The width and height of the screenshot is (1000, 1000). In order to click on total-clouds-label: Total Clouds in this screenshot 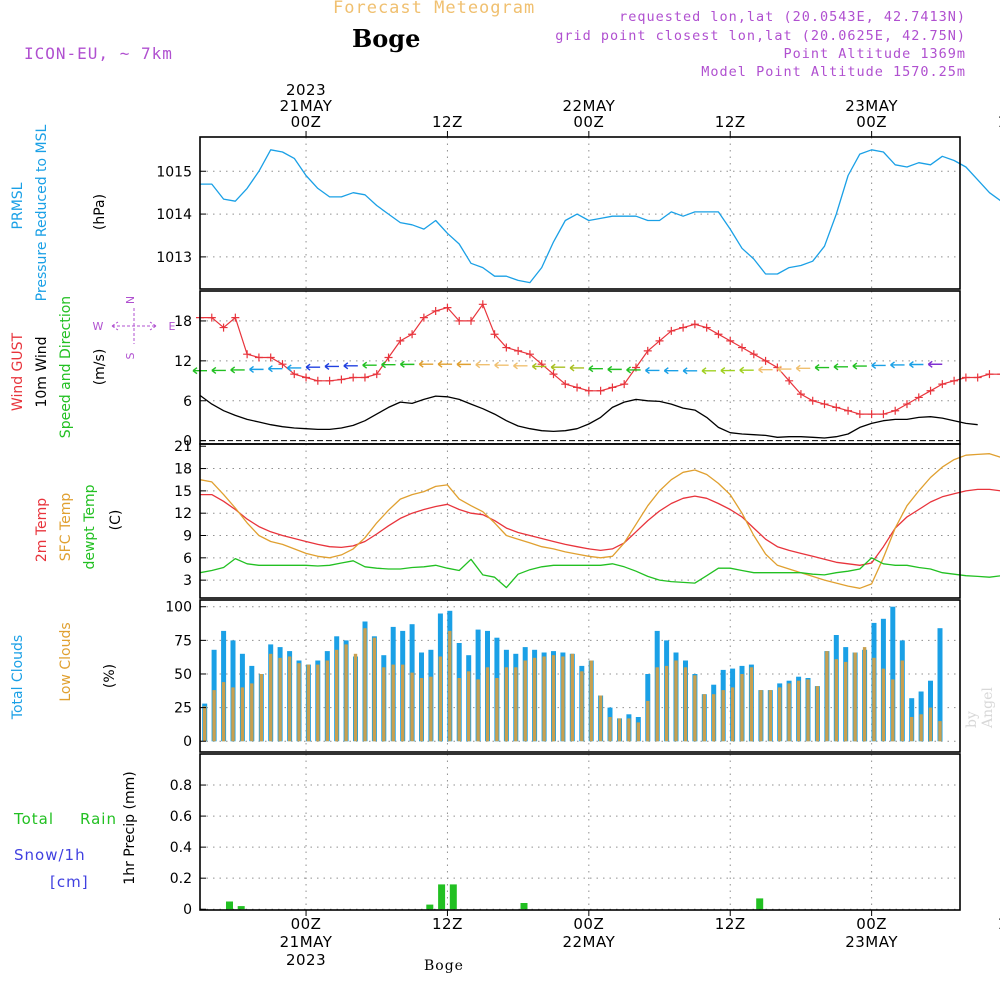, I will do `click(18, 677)`.